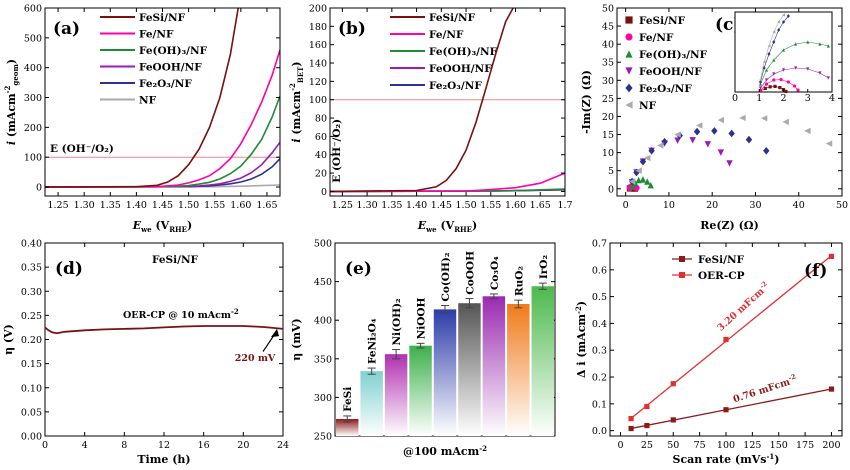 The image size is (850, 470). What do you see at coordinates (31, 244) in the screenshot?
I see `y-tick-label: 0.40` at bounding box center [31, 244].